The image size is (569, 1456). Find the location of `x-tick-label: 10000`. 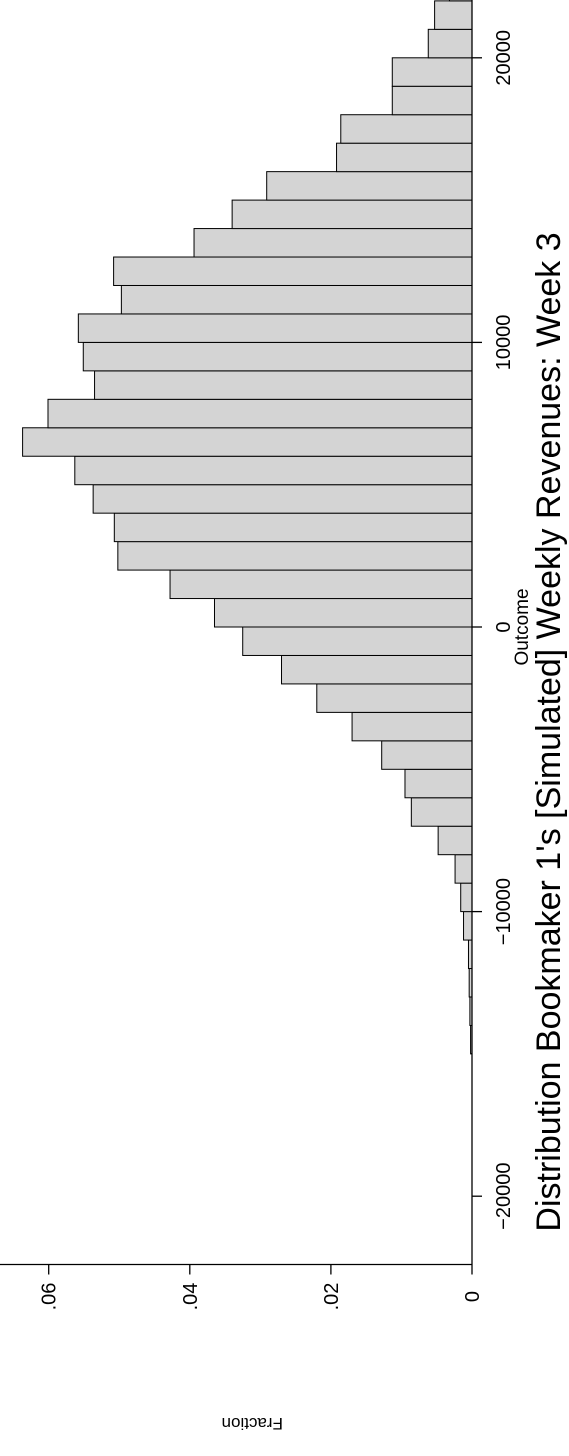

x-tick-label: 10000 is located at coordinates (504, 343).